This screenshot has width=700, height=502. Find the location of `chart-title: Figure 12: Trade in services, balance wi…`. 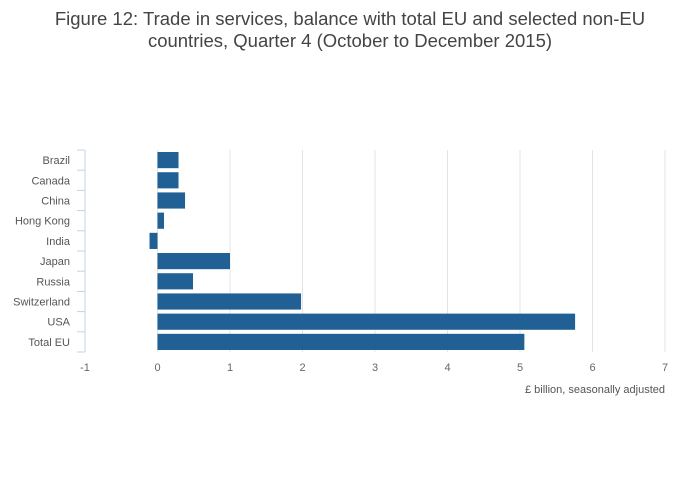

chart-title: Figure 12: Trade in services, balance wi… is located at coordinates (350, 30).